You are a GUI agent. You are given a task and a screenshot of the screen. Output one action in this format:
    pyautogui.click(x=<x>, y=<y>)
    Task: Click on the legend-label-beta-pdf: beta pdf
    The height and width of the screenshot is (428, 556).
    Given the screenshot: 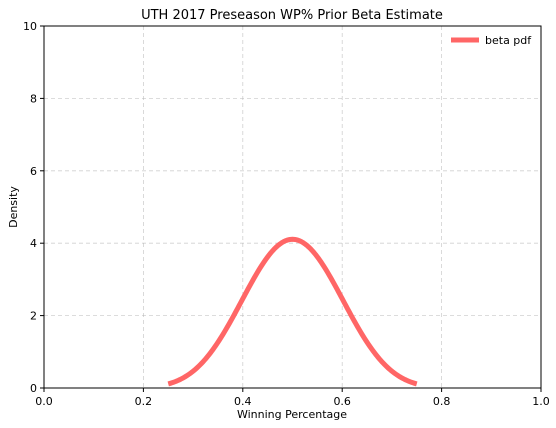 What is the action you would take?
    pyautogui.click(x=508, y=40)
    